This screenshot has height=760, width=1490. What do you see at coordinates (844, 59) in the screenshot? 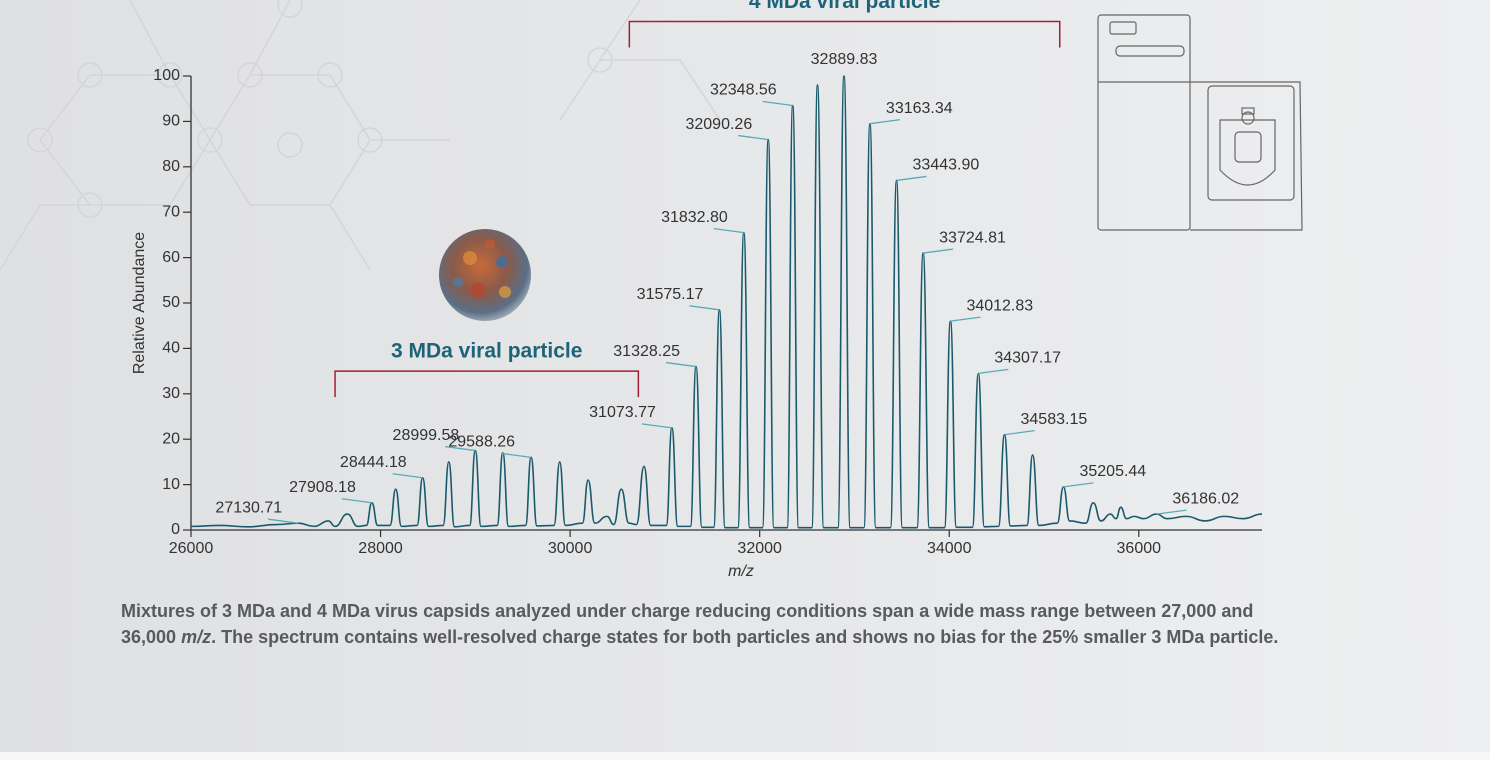
I see `peak-label: 32889.83` at bounding box center [844, 59].